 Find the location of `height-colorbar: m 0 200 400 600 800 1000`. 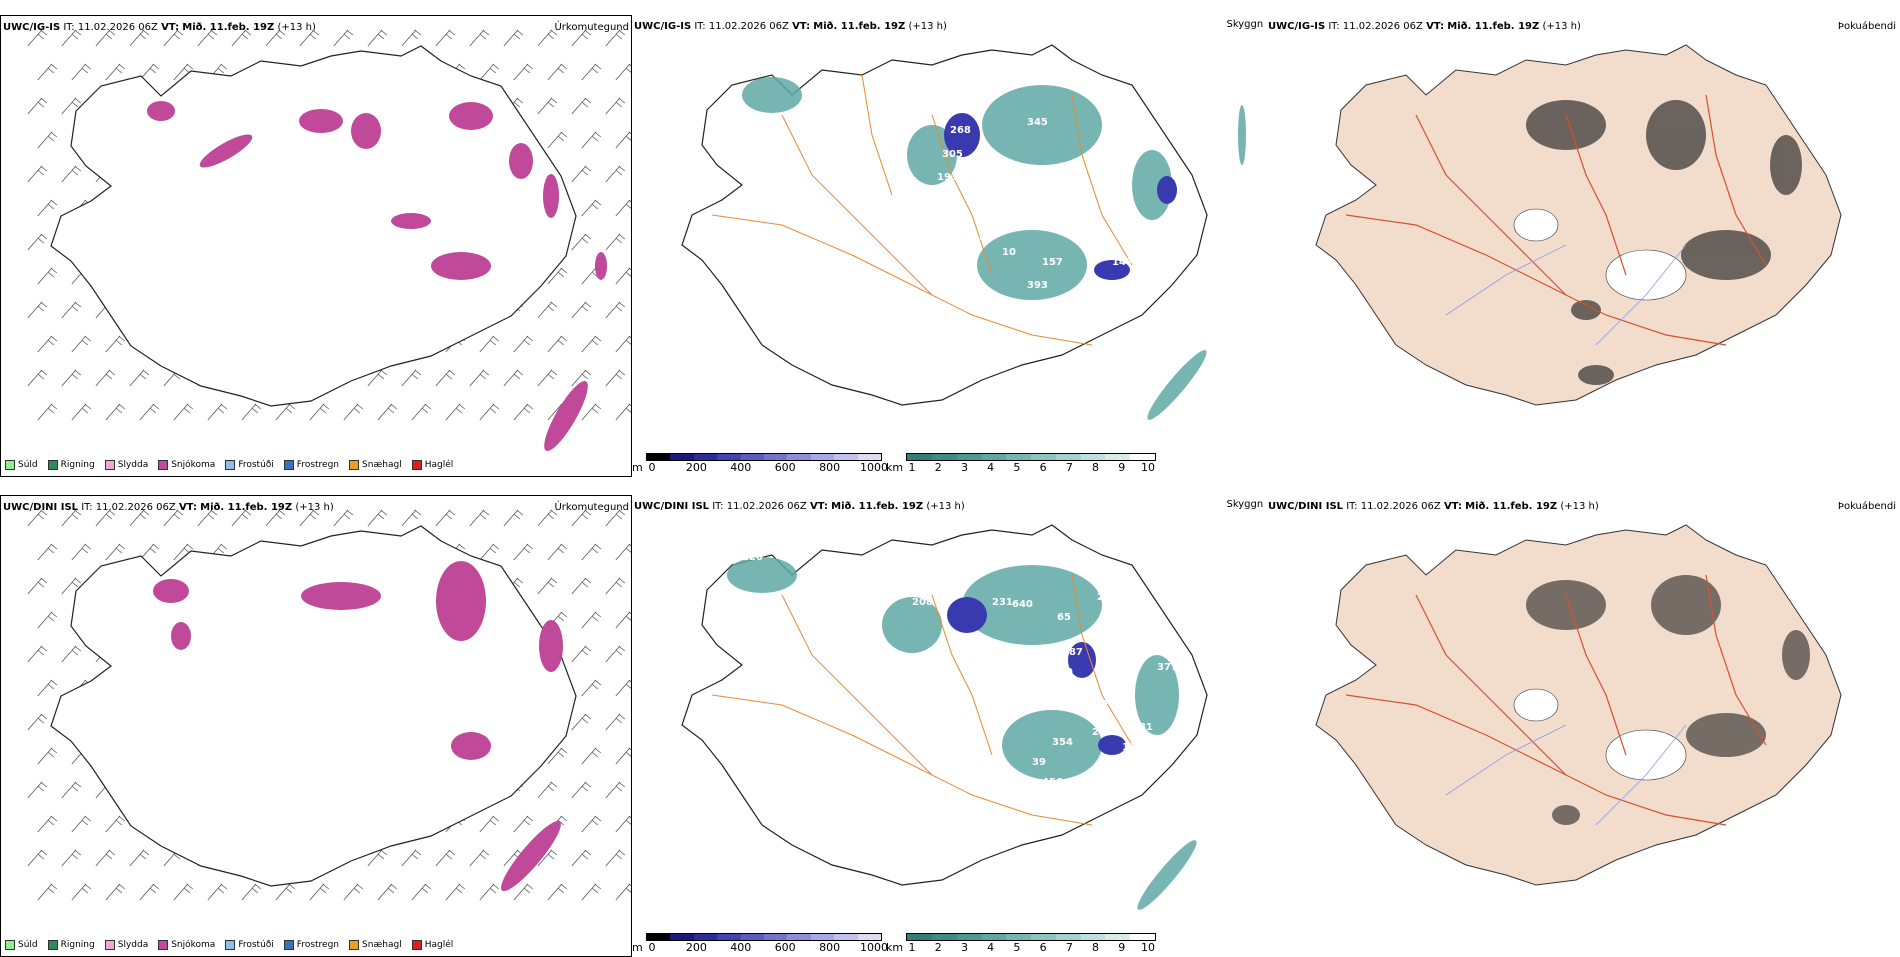

height-colorbar: m 0 200 400 600 800 1000 is located at coordinates (760, 943).